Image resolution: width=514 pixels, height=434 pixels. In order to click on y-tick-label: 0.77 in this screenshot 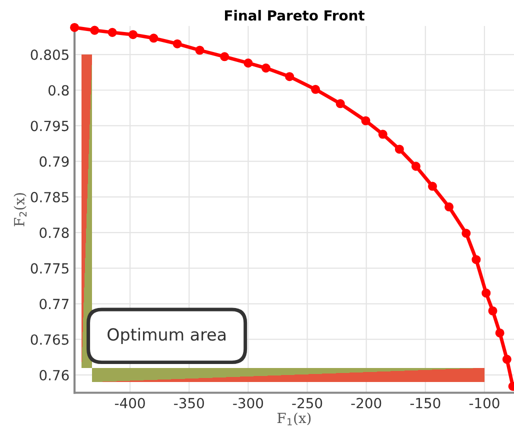, I will do `click(54, 304)`.